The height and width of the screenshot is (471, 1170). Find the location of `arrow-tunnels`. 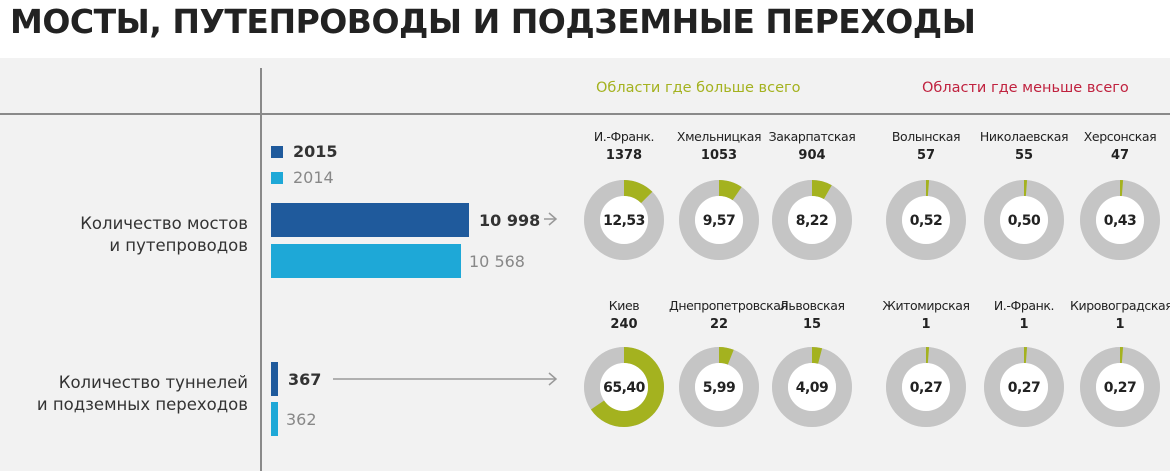

arrow-tunnels is located at coordinates (445, 379).